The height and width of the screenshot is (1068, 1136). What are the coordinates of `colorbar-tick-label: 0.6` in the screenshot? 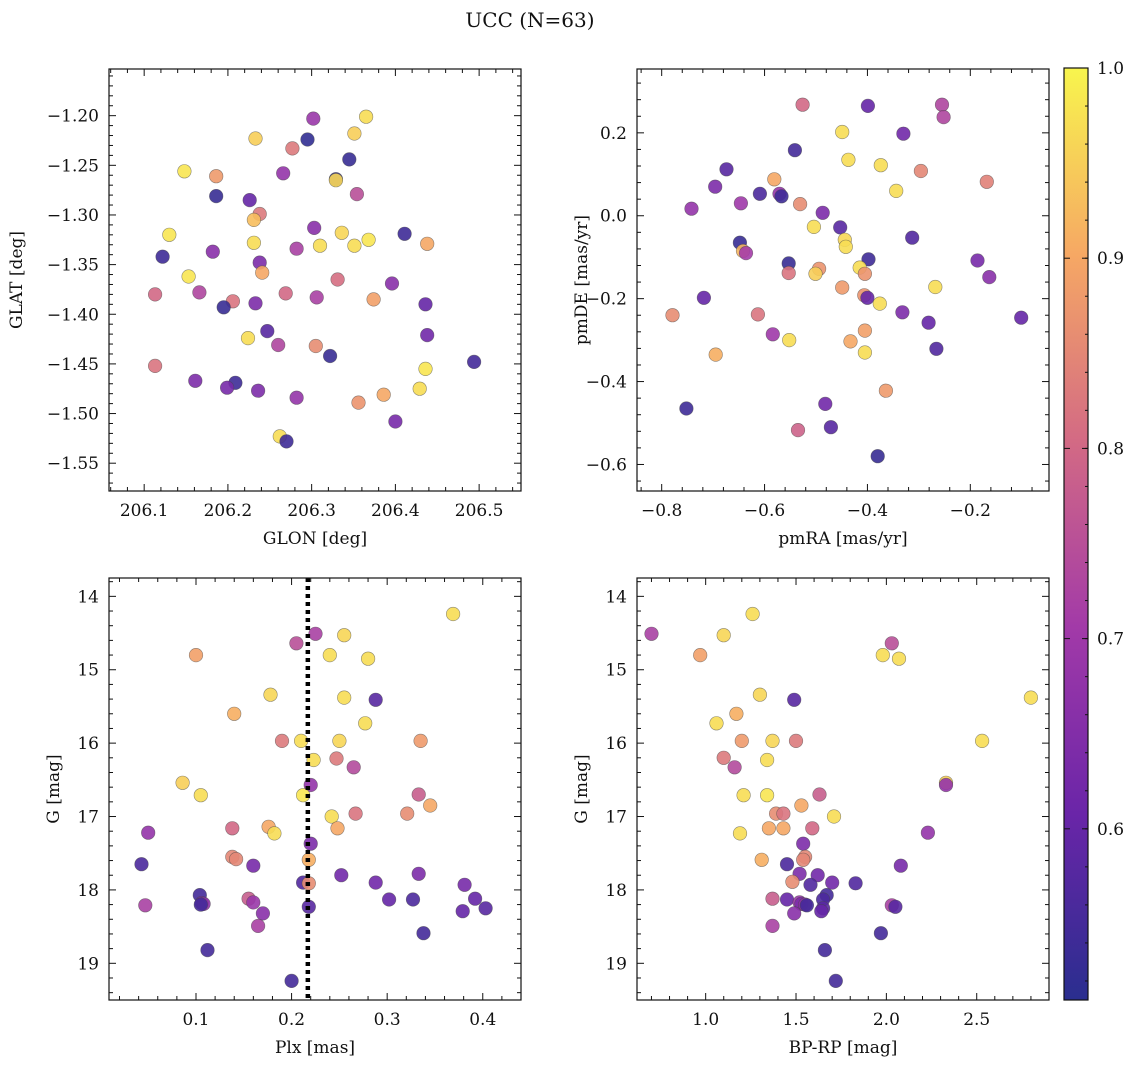 It's located at (1110, 830).